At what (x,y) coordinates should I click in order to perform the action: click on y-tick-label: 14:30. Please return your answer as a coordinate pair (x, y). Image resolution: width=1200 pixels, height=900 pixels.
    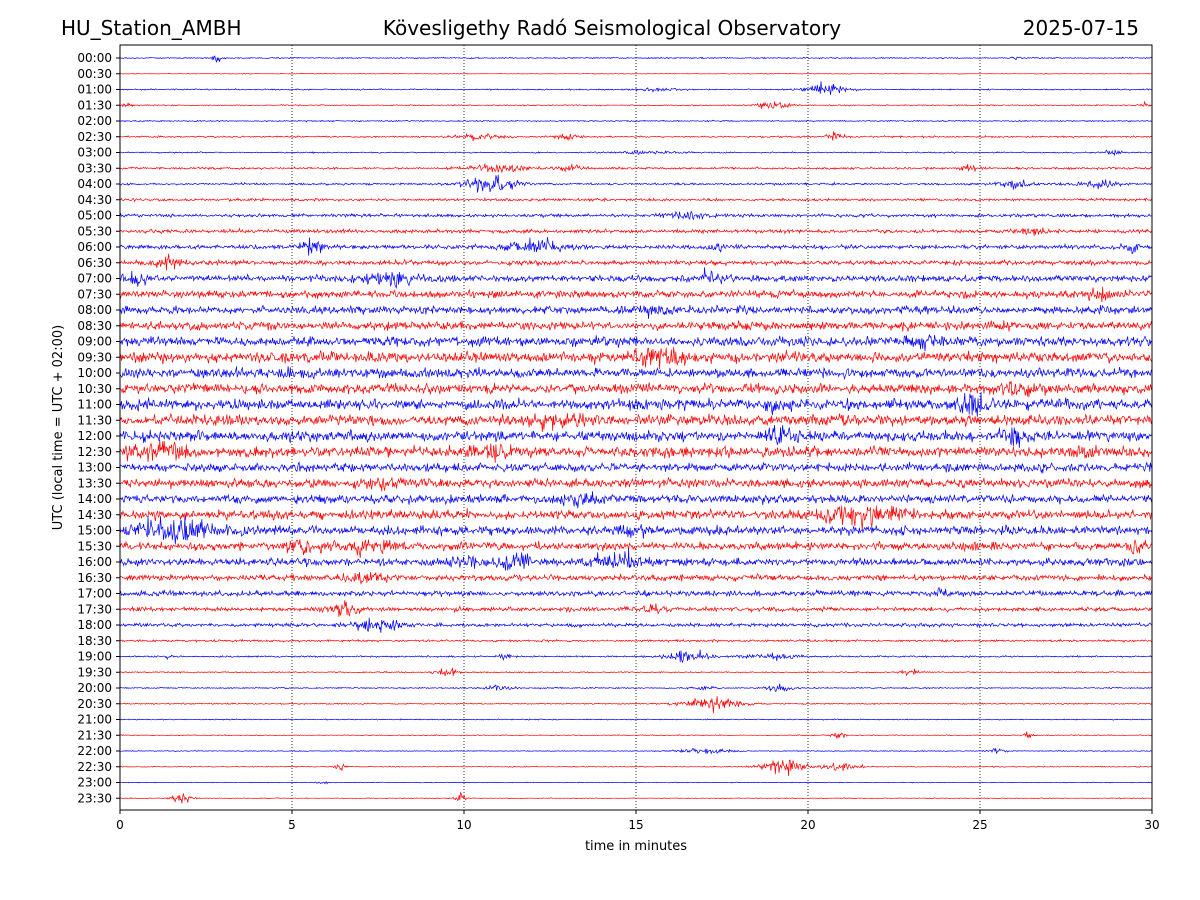
    Looking at the image, I should click on (94, 515).